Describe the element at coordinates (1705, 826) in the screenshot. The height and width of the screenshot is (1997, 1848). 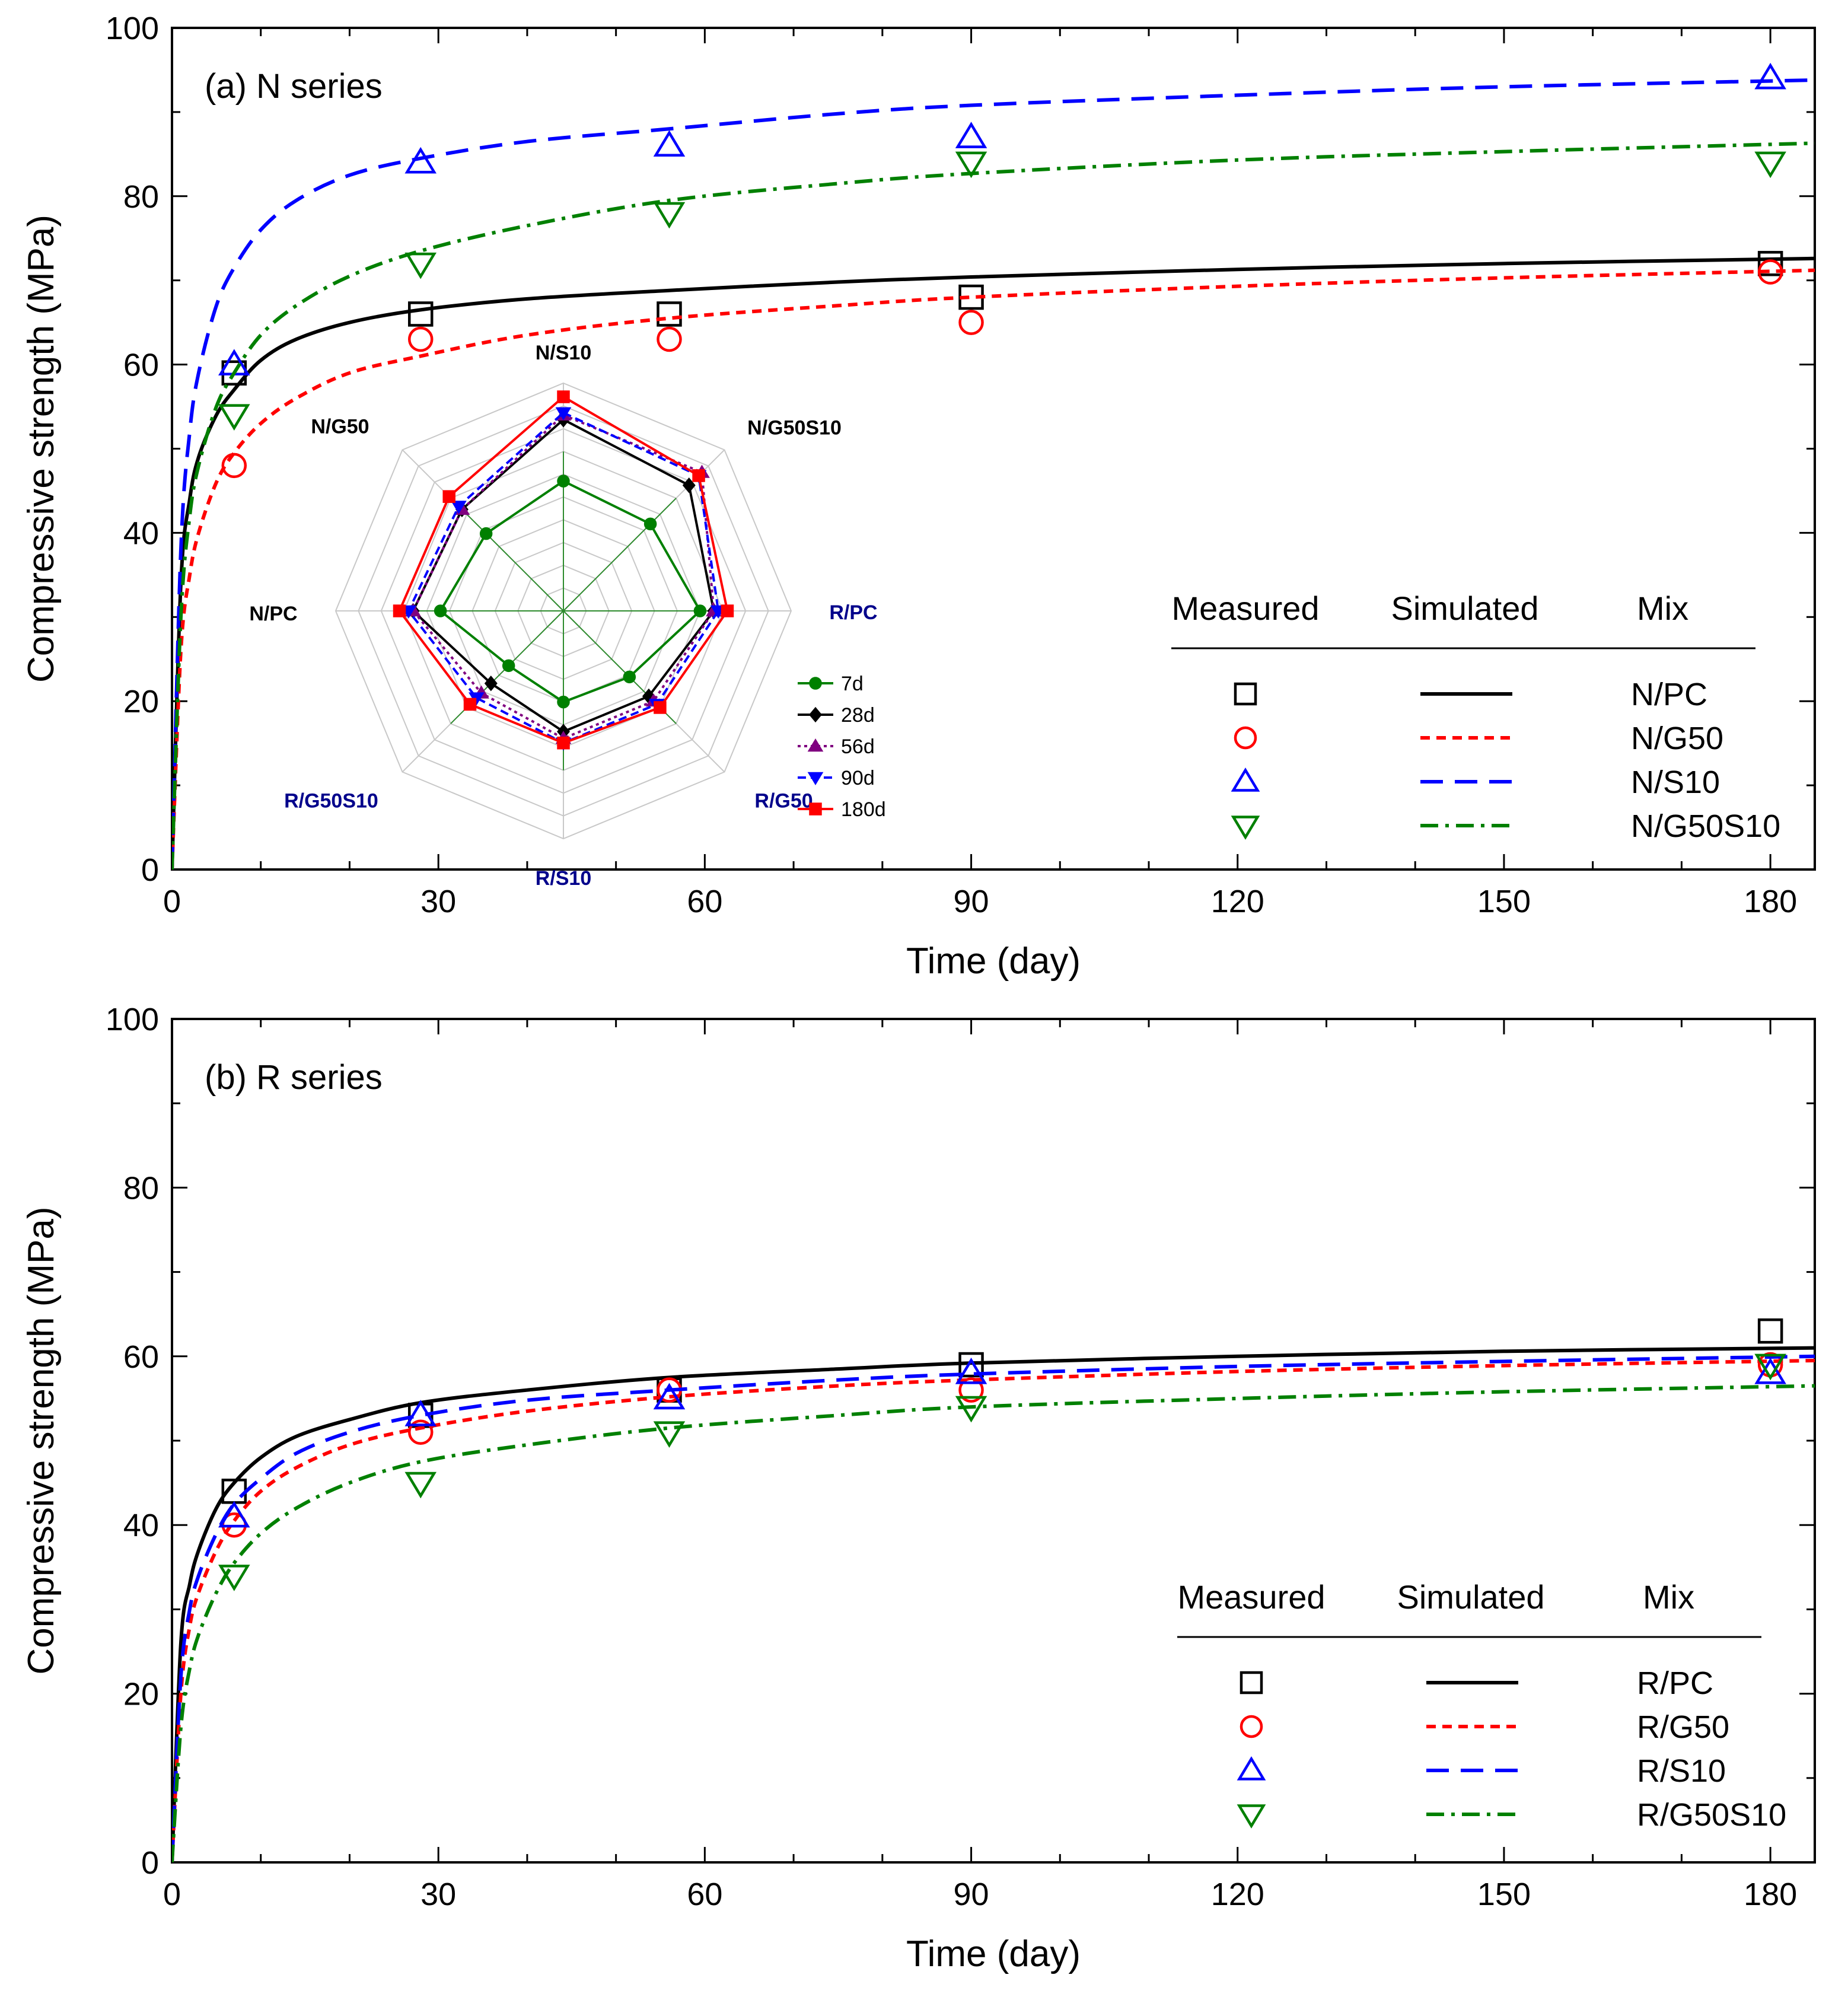
I see `legend-label: N/G50S10` at that location.